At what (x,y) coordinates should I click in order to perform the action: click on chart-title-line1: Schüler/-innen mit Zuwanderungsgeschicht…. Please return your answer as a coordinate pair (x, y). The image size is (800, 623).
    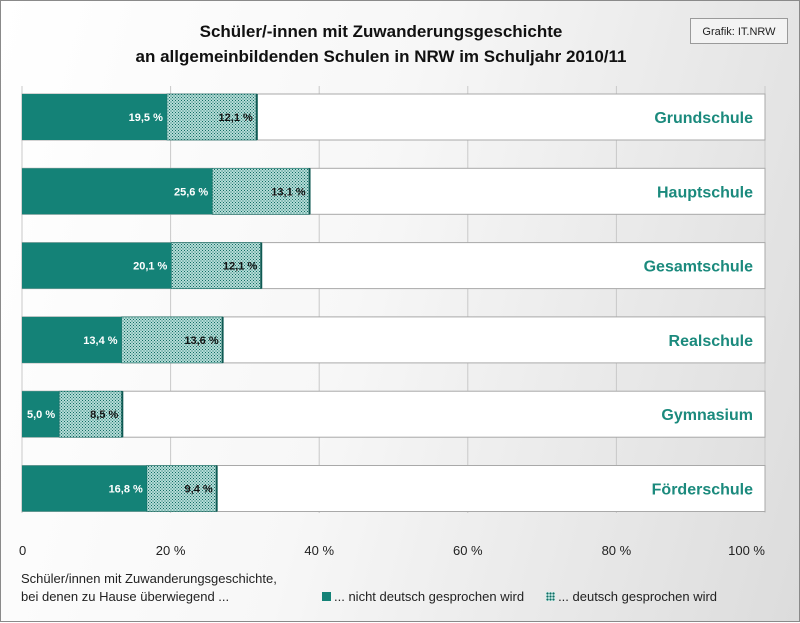
    Looking at the image, I should click on (381, 31).